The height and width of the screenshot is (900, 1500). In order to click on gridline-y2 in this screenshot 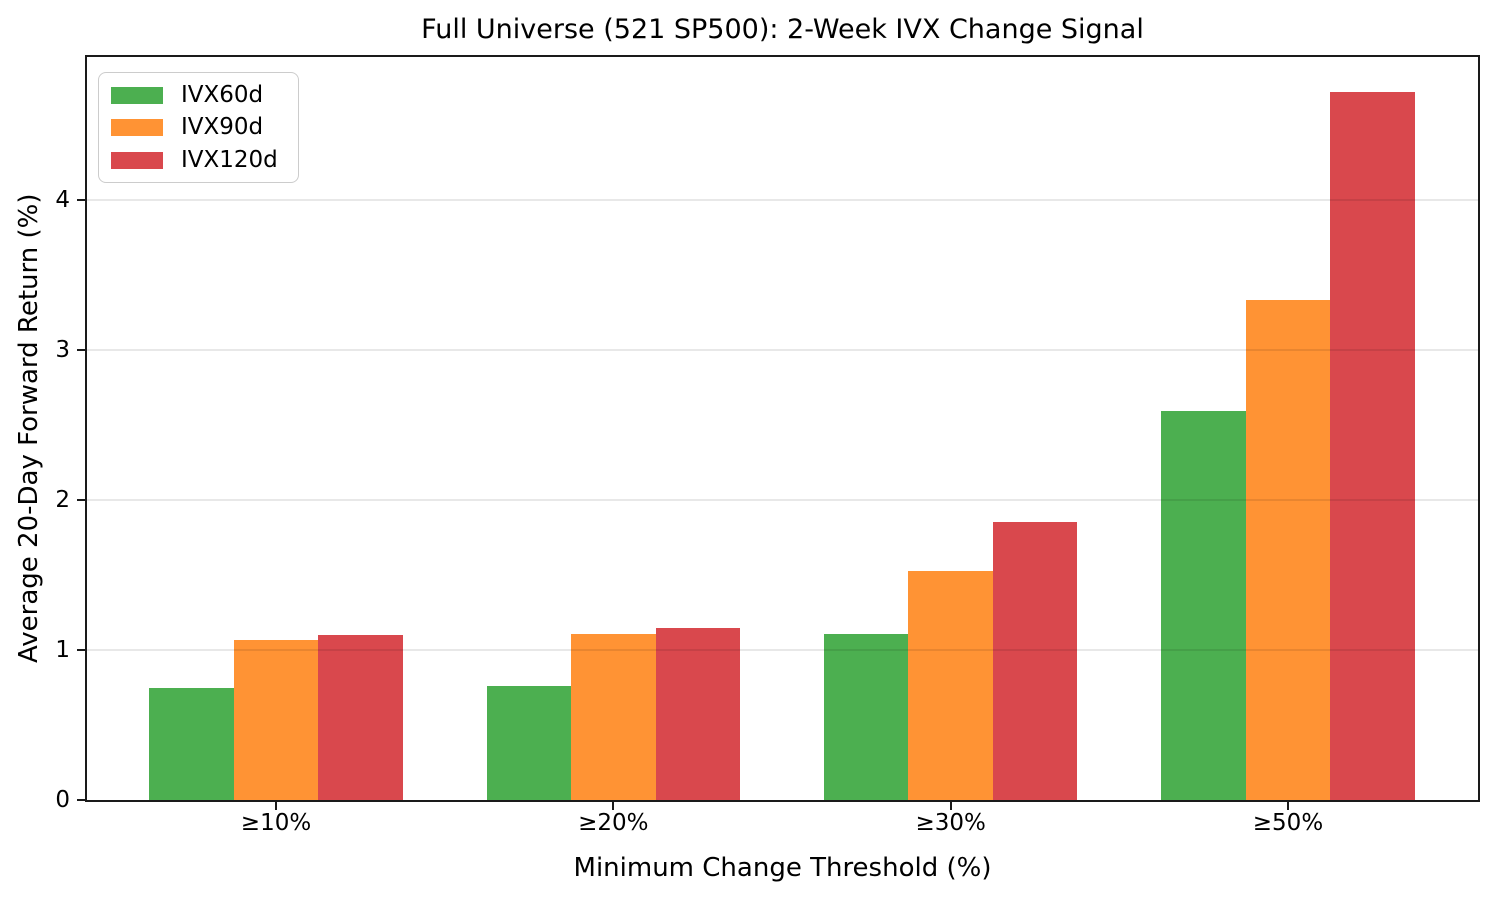, I will do `click(782, 499)`.